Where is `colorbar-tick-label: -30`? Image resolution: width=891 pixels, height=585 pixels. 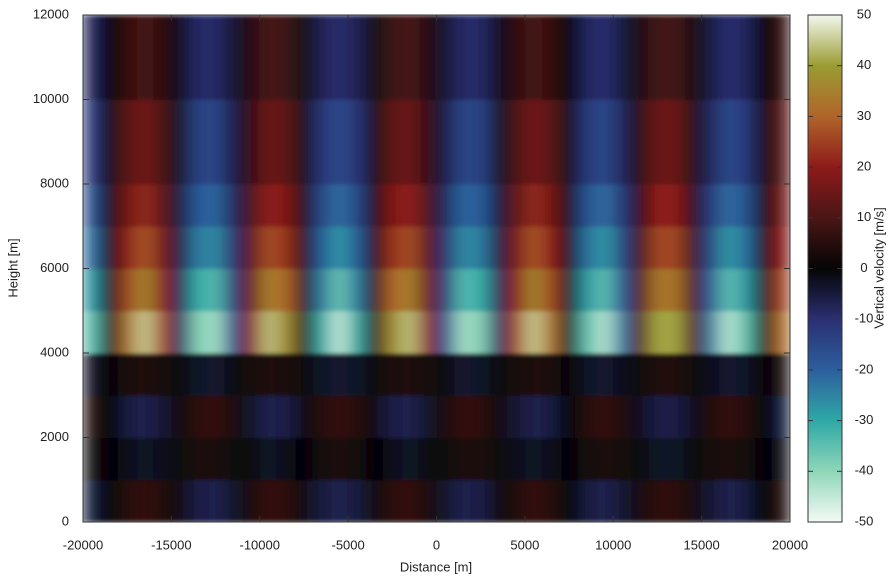 colorbar-tick-label: -30 is located at coordinates (864, 419).